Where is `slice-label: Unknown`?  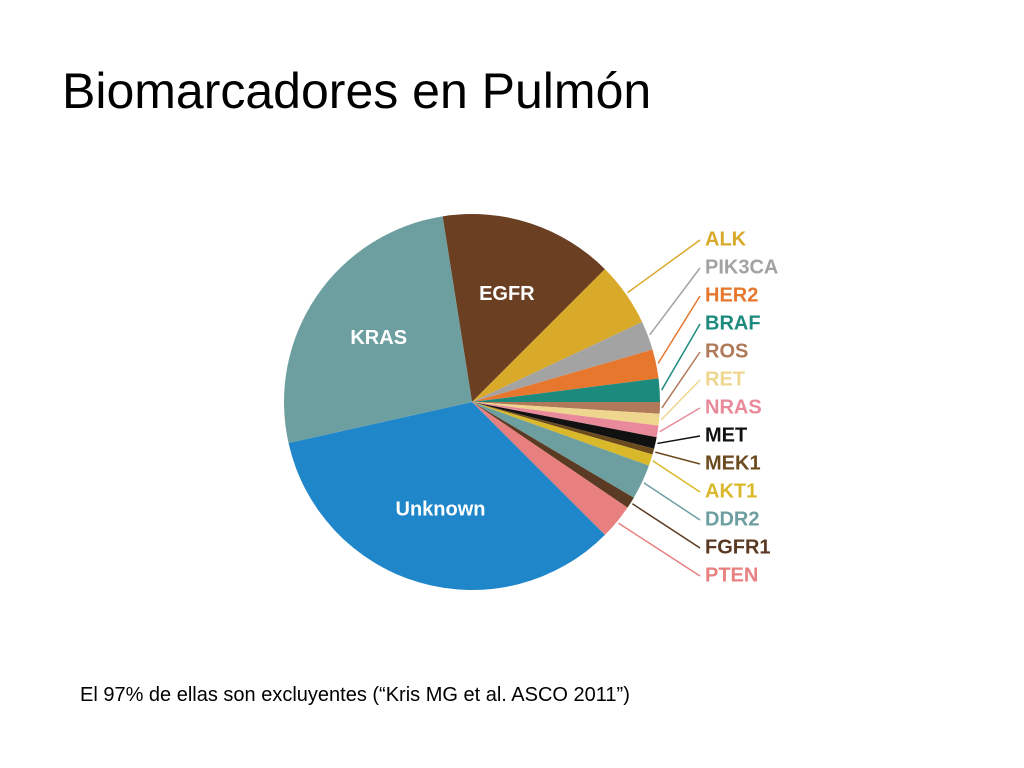 slice-label: Unknown is located at coordinates (441, 510).